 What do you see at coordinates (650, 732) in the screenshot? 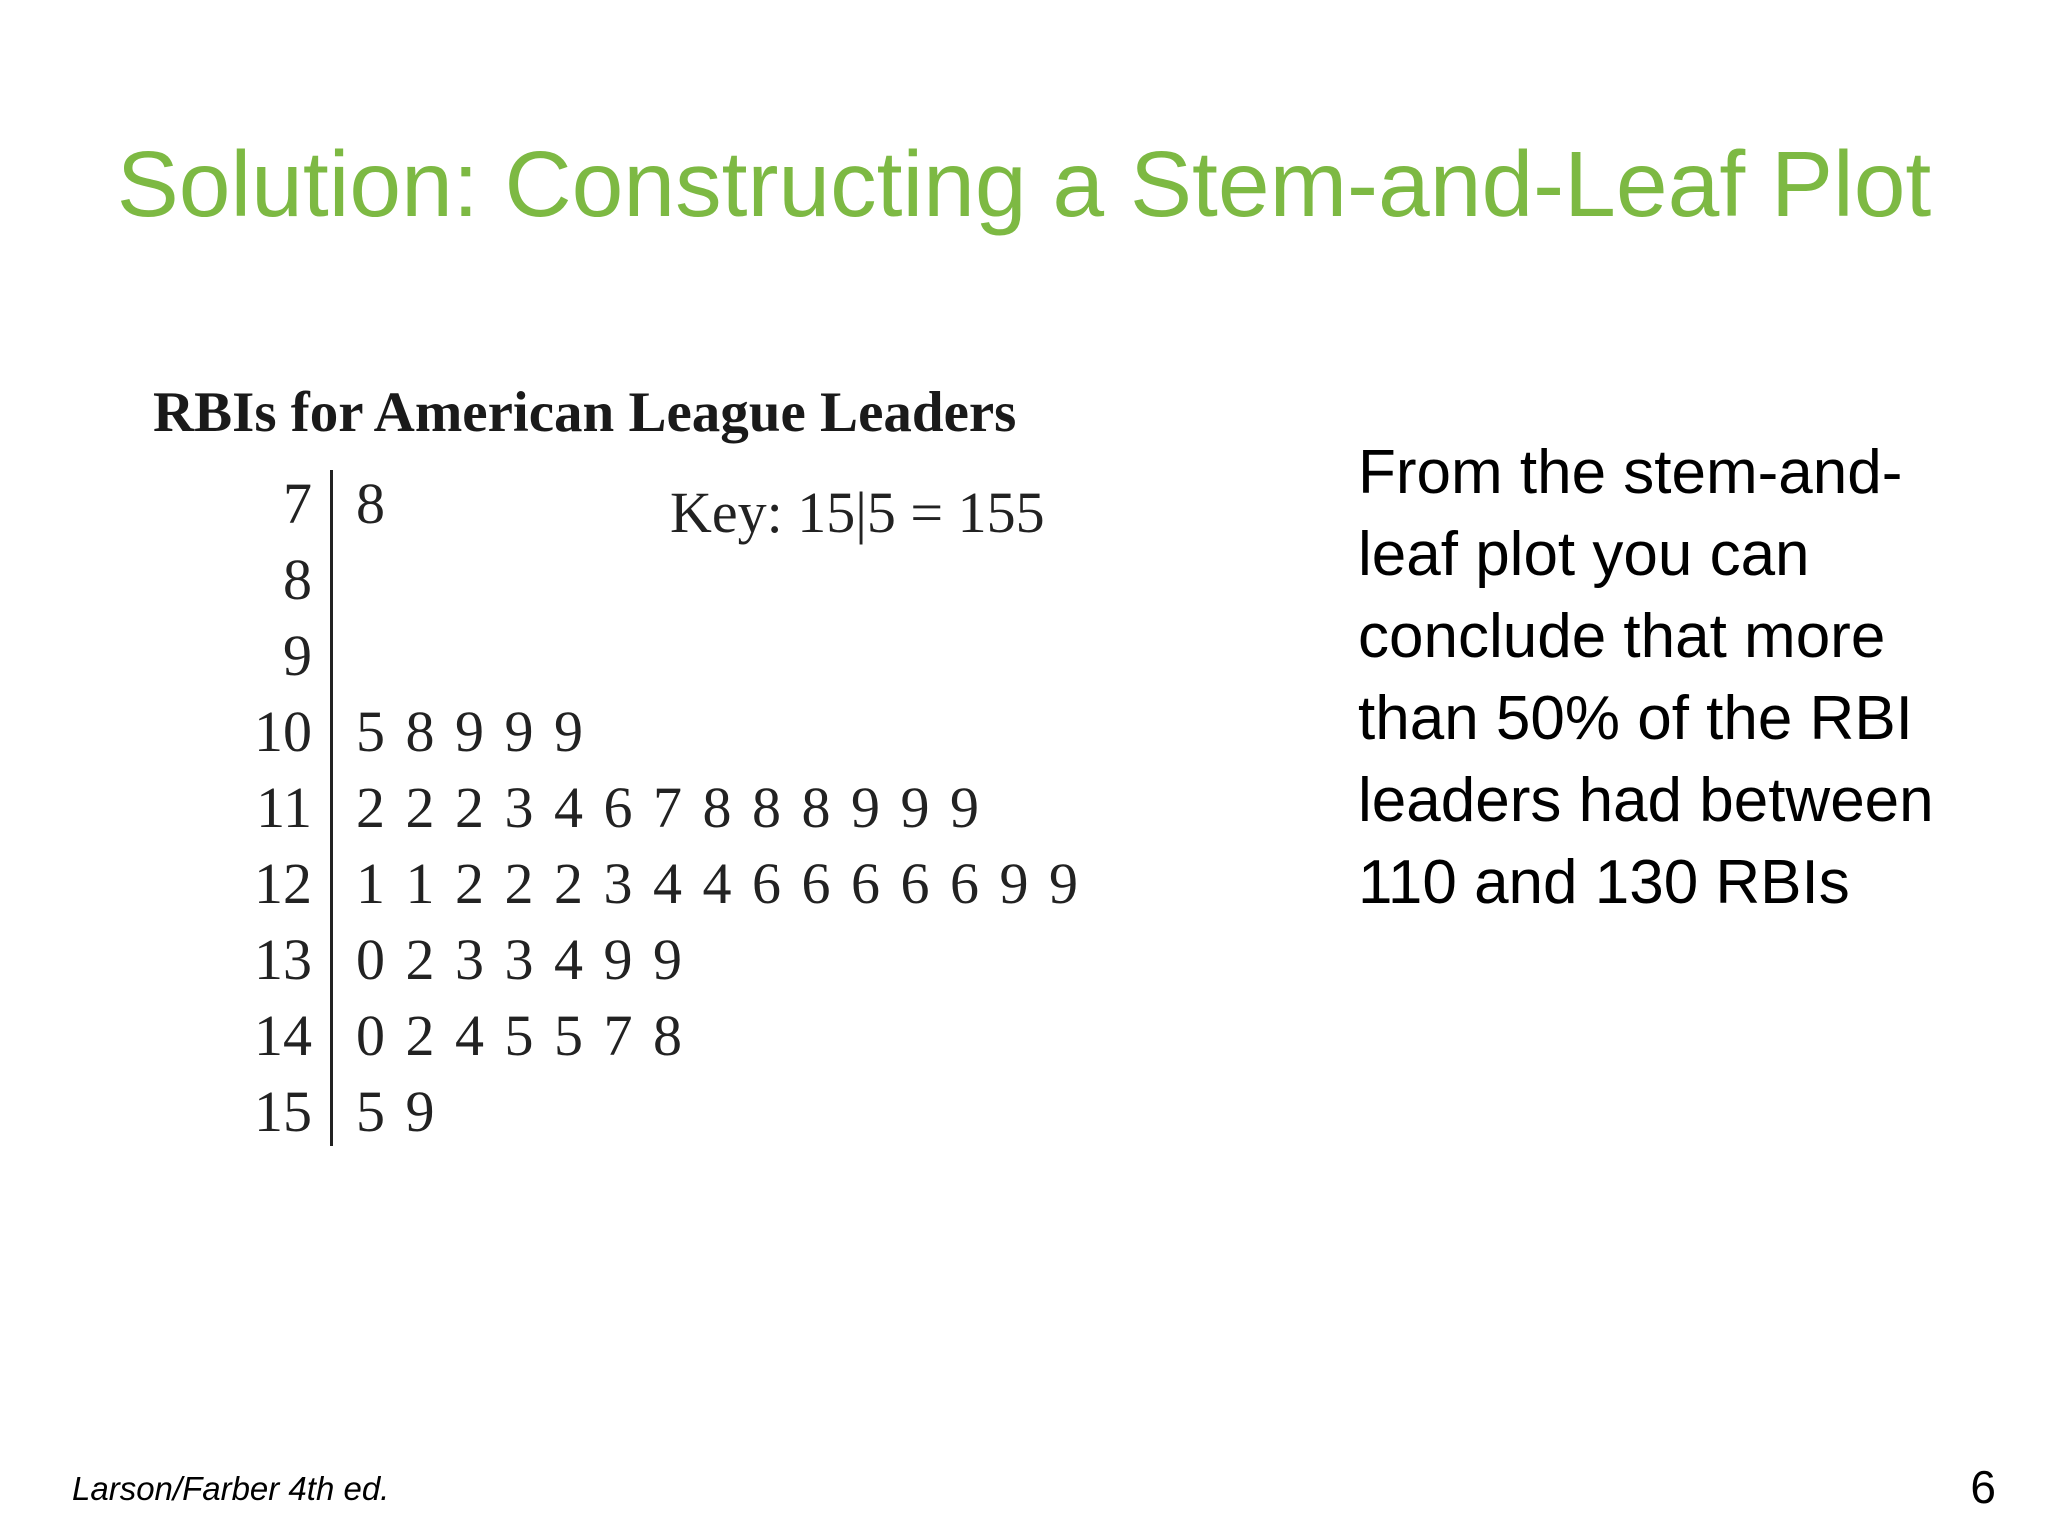
I see `plot-row-10: 10 5 8 9 9 9` at bounding box center [650, 732].